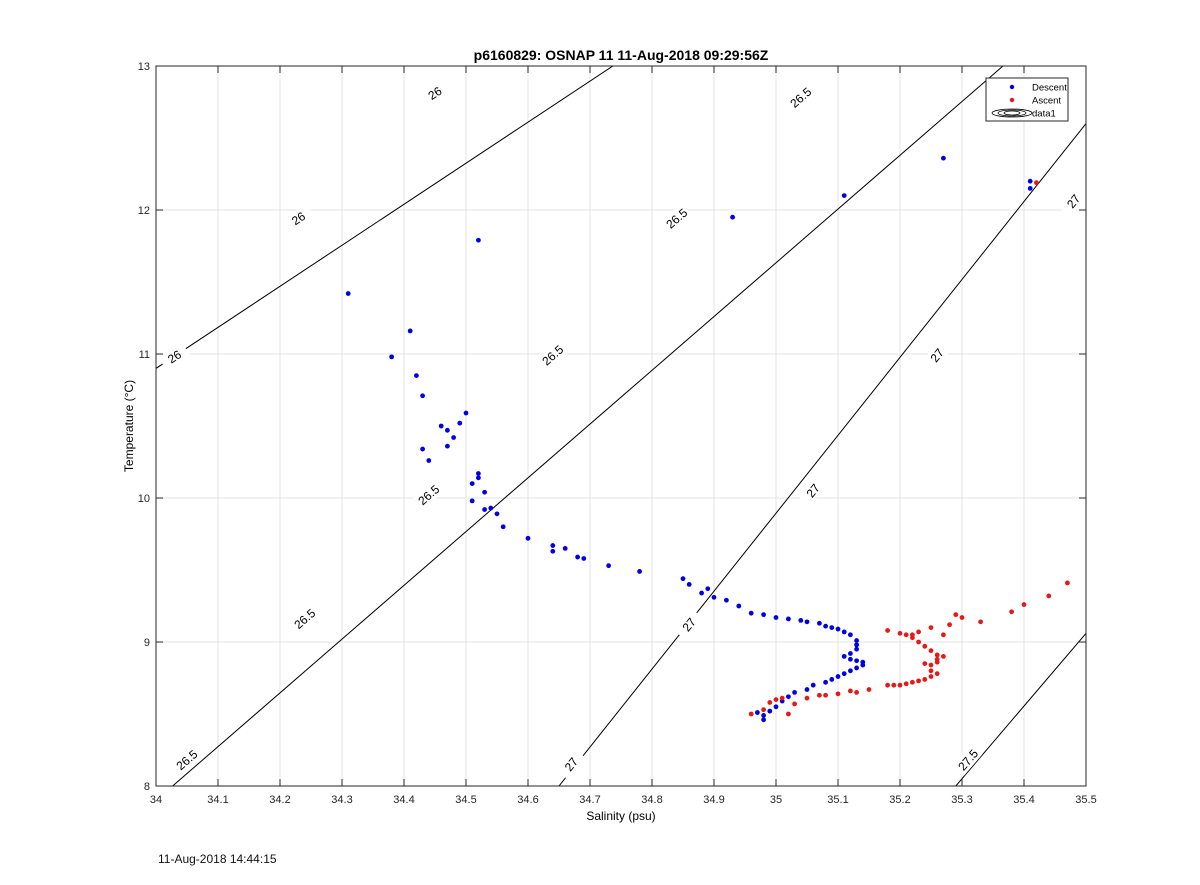 The image size is (1200, 885). I want to click on x-tick-label: 34.1, so click(217, 800).